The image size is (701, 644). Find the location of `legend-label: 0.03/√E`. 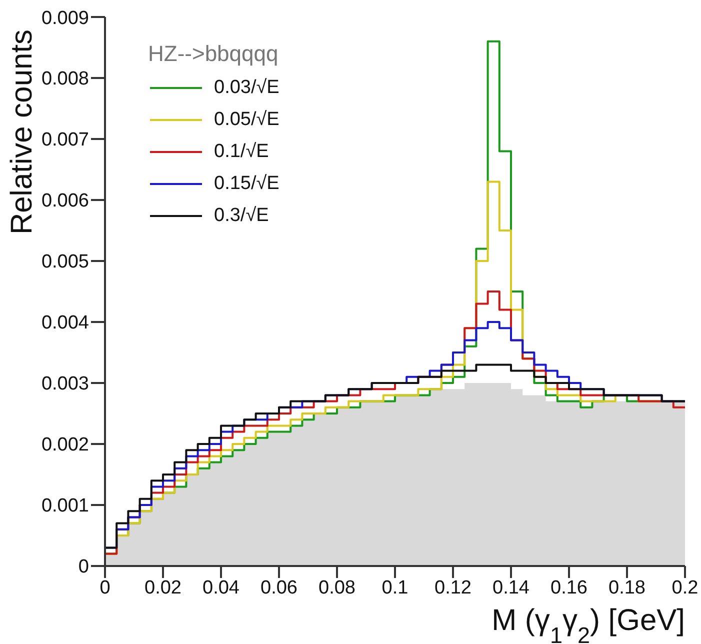

legend-label: 0.03/√E is located at coordinates (247, 88).